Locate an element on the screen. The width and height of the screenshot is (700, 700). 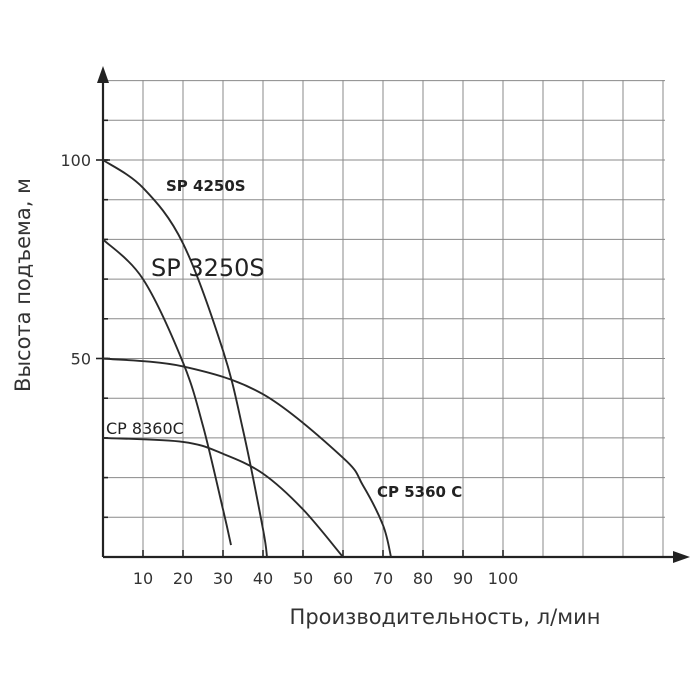
x-tick-label: 40 is located at coordinates (263, 578).